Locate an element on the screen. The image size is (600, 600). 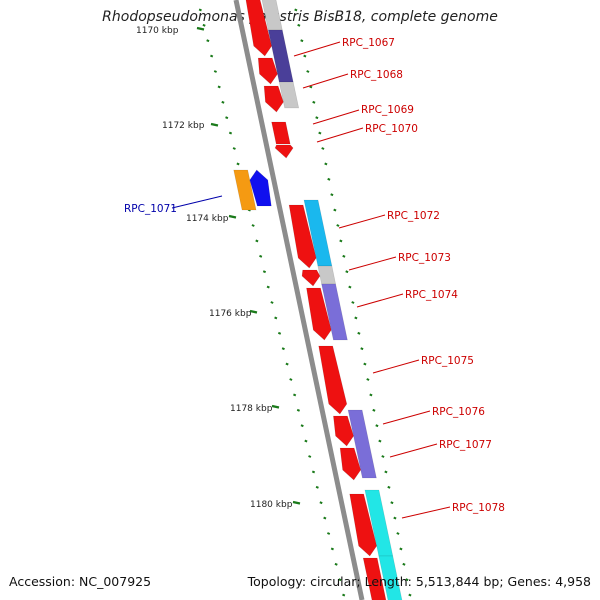
gene-label-rpc_1070: RPC_1070 is located at coordinates (391, 129).